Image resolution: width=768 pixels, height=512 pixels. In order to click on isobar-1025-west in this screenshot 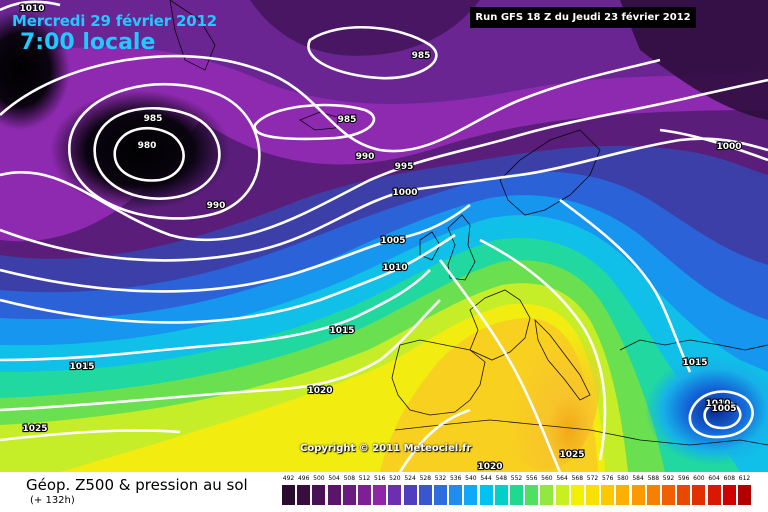, I will do `click(90, 435)`.